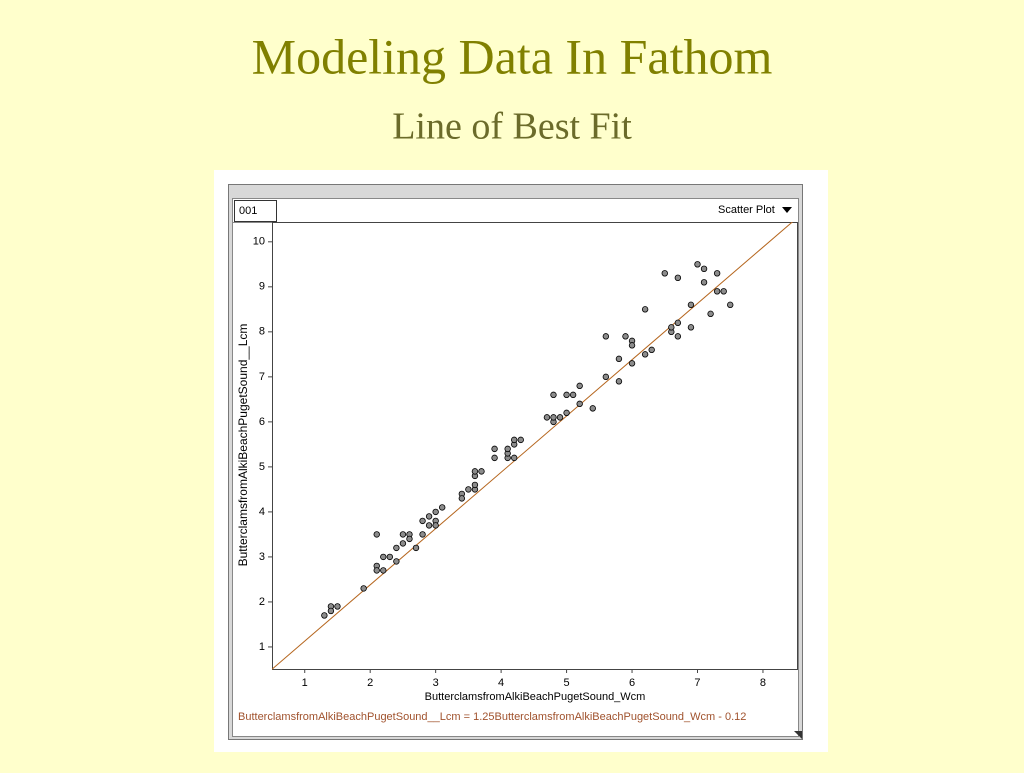  Describe the element at coordinates (262, 377) in the screenshot. I see `y-tick-label: 7` at that location.